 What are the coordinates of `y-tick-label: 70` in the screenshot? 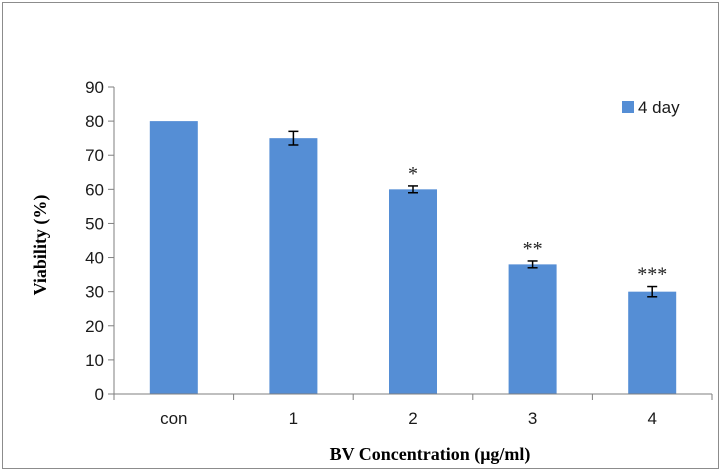 It's located at (94, 155).